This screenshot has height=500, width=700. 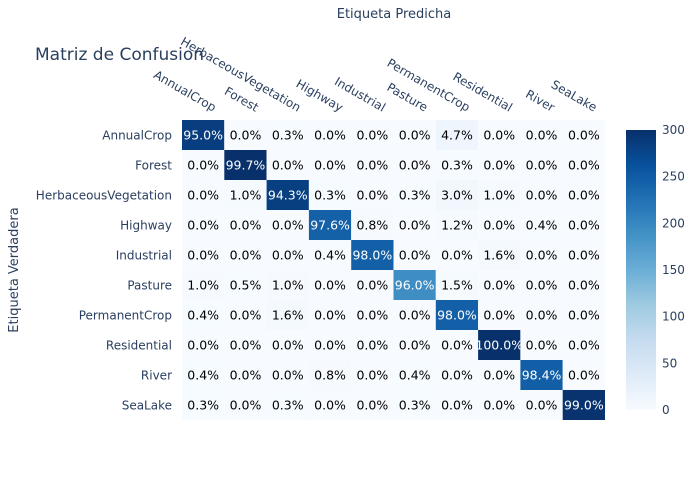 What do you see at coordinates (119, 55) in the screenshot?
I see `chart-title: Matriz de Confusion` at bounding box center [119, 55].